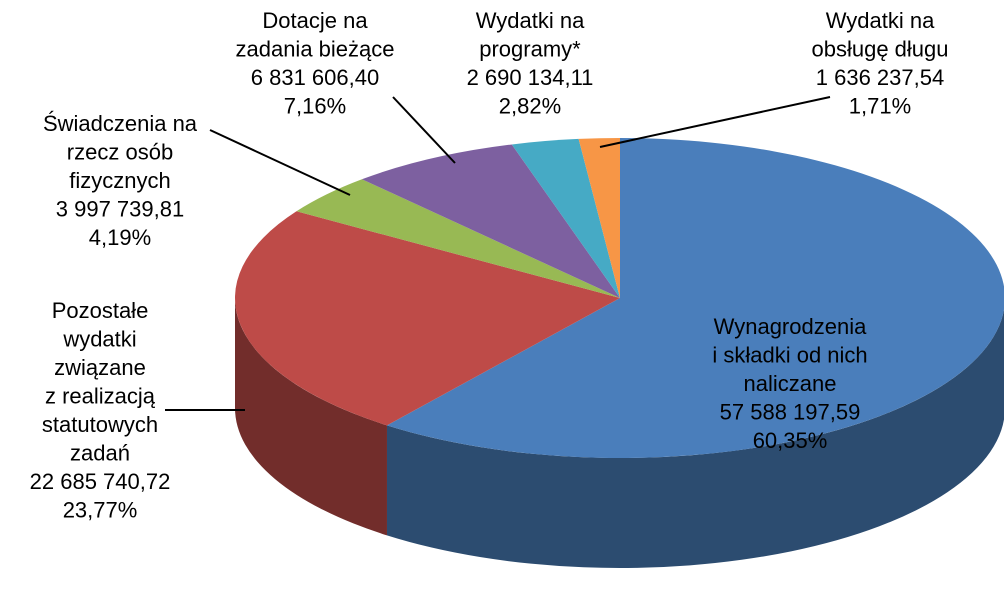  What do you see at coordinates (789, 355) in the screenshot?
I see `category-label: Wynagrodzenia i składki od nich naliczane` at bounding box center [789, 355].